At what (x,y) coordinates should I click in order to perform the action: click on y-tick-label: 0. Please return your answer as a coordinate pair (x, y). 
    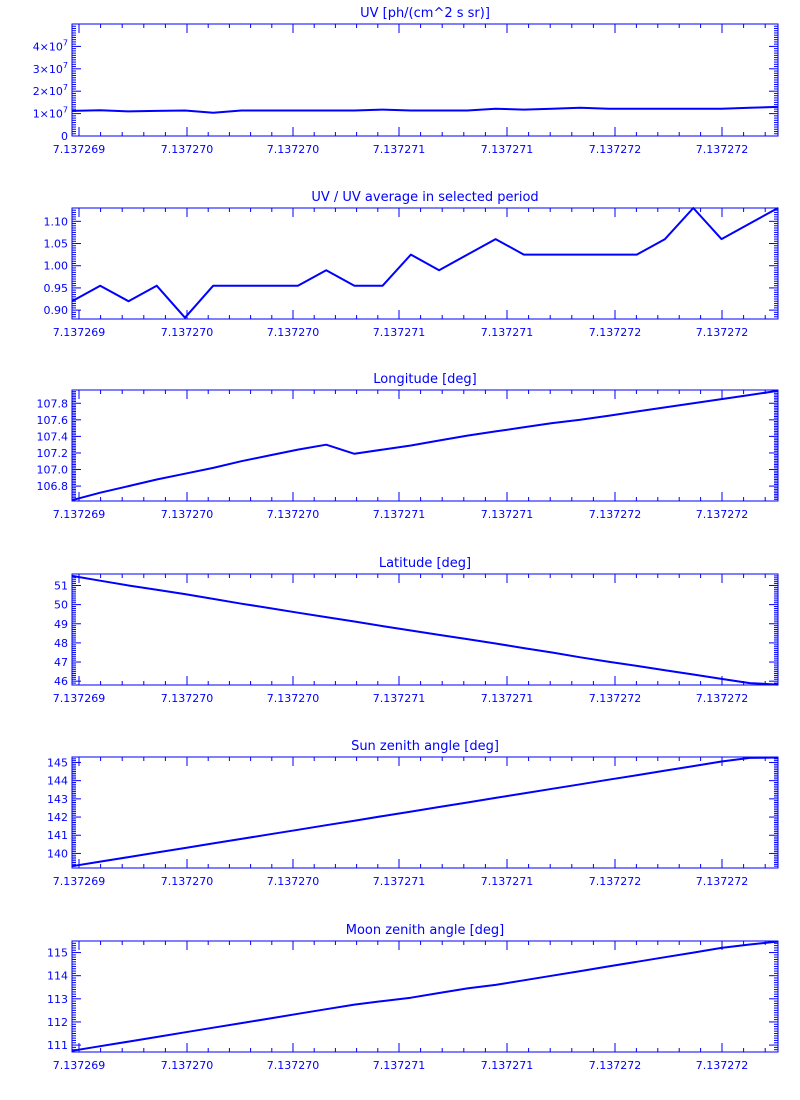
    Looking at the image, I should click on (64, 136).